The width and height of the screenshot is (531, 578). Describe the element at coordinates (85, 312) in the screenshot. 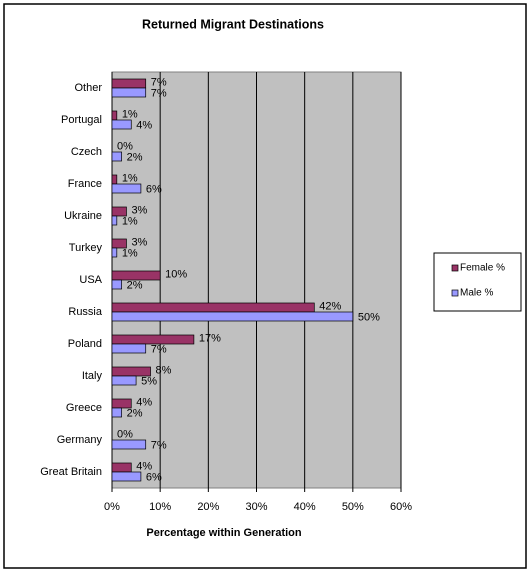

I see `y-tick-label: Russia` at that location.